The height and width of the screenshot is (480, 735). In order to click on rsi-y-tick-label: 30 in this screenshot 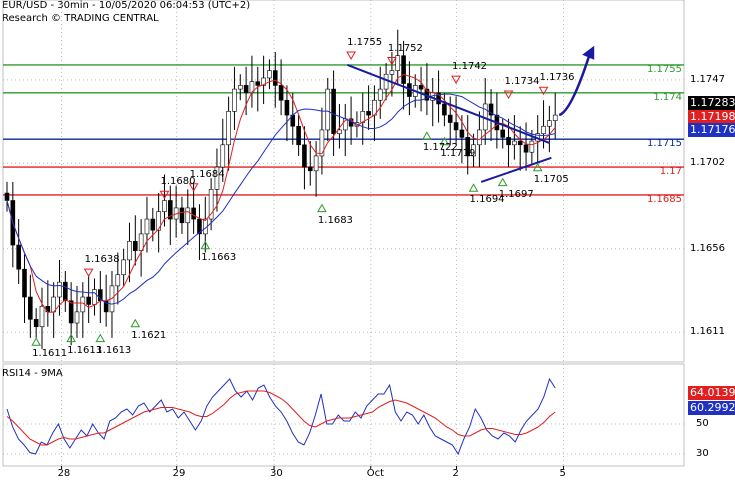, I will do `click(702, 453)`.